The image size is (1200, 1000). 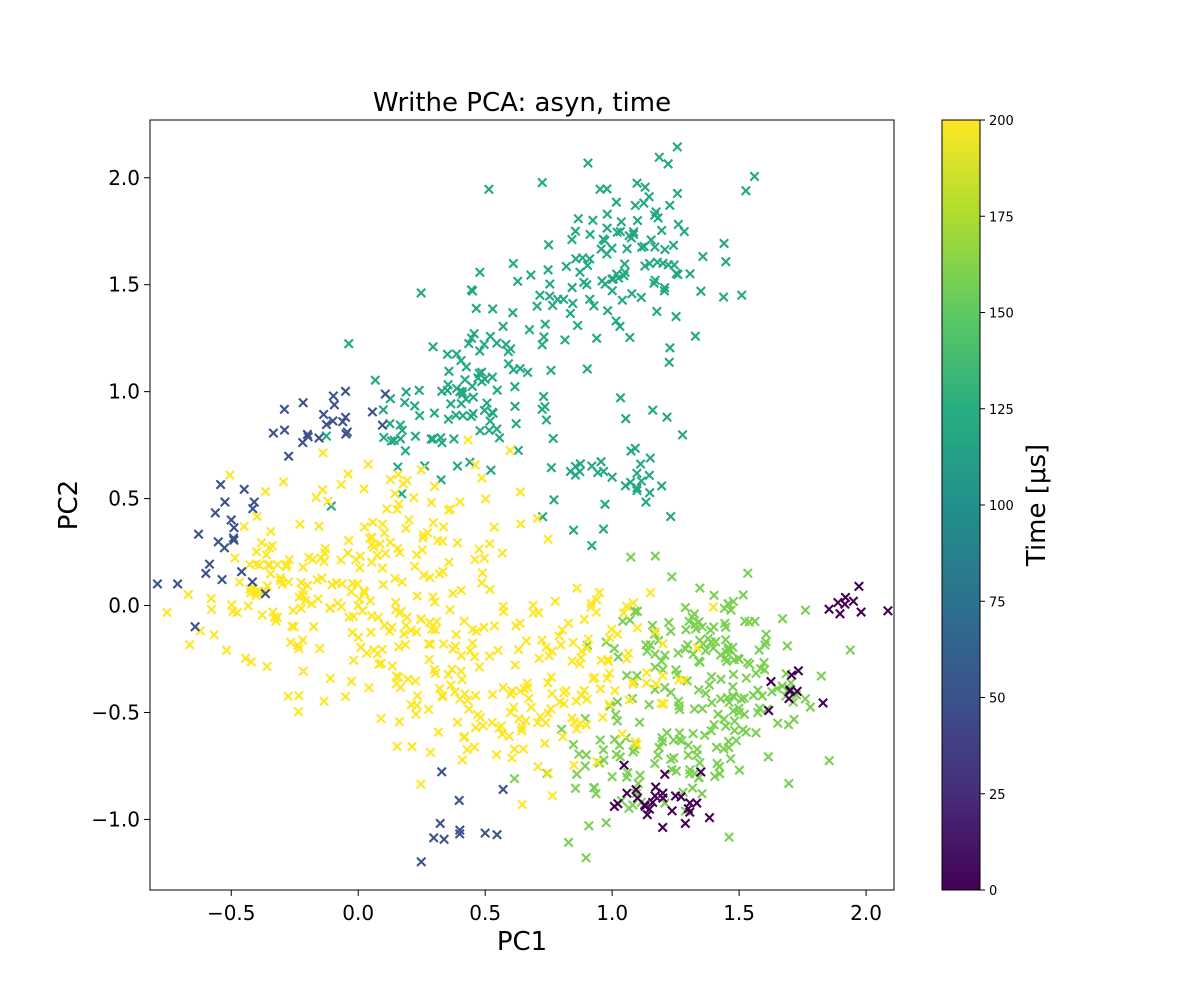 I want to click on x-tick-label: −0.5, so click(x=231, y=913).